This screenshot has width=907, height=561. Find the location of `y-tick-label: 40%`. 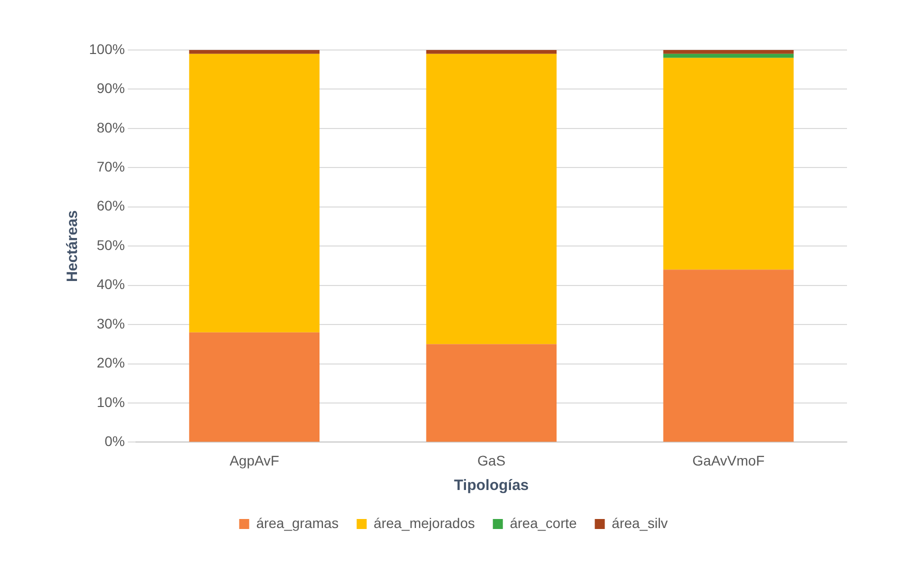

y-tick-label: 40% is located at coordinates (110, 284).